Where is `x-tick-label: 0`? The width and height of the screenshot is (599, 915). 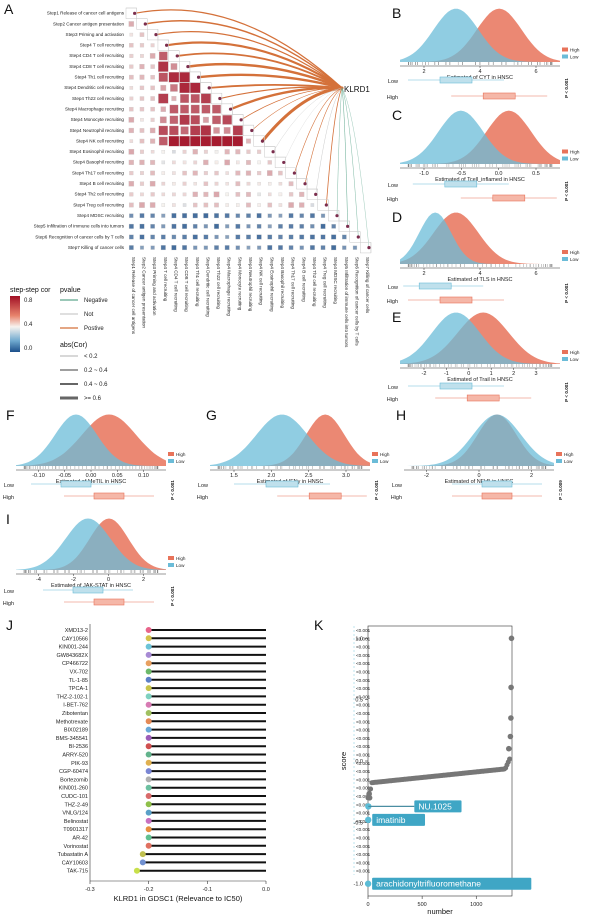
x-tick-label: 0 is located at coordinates (367, 905).